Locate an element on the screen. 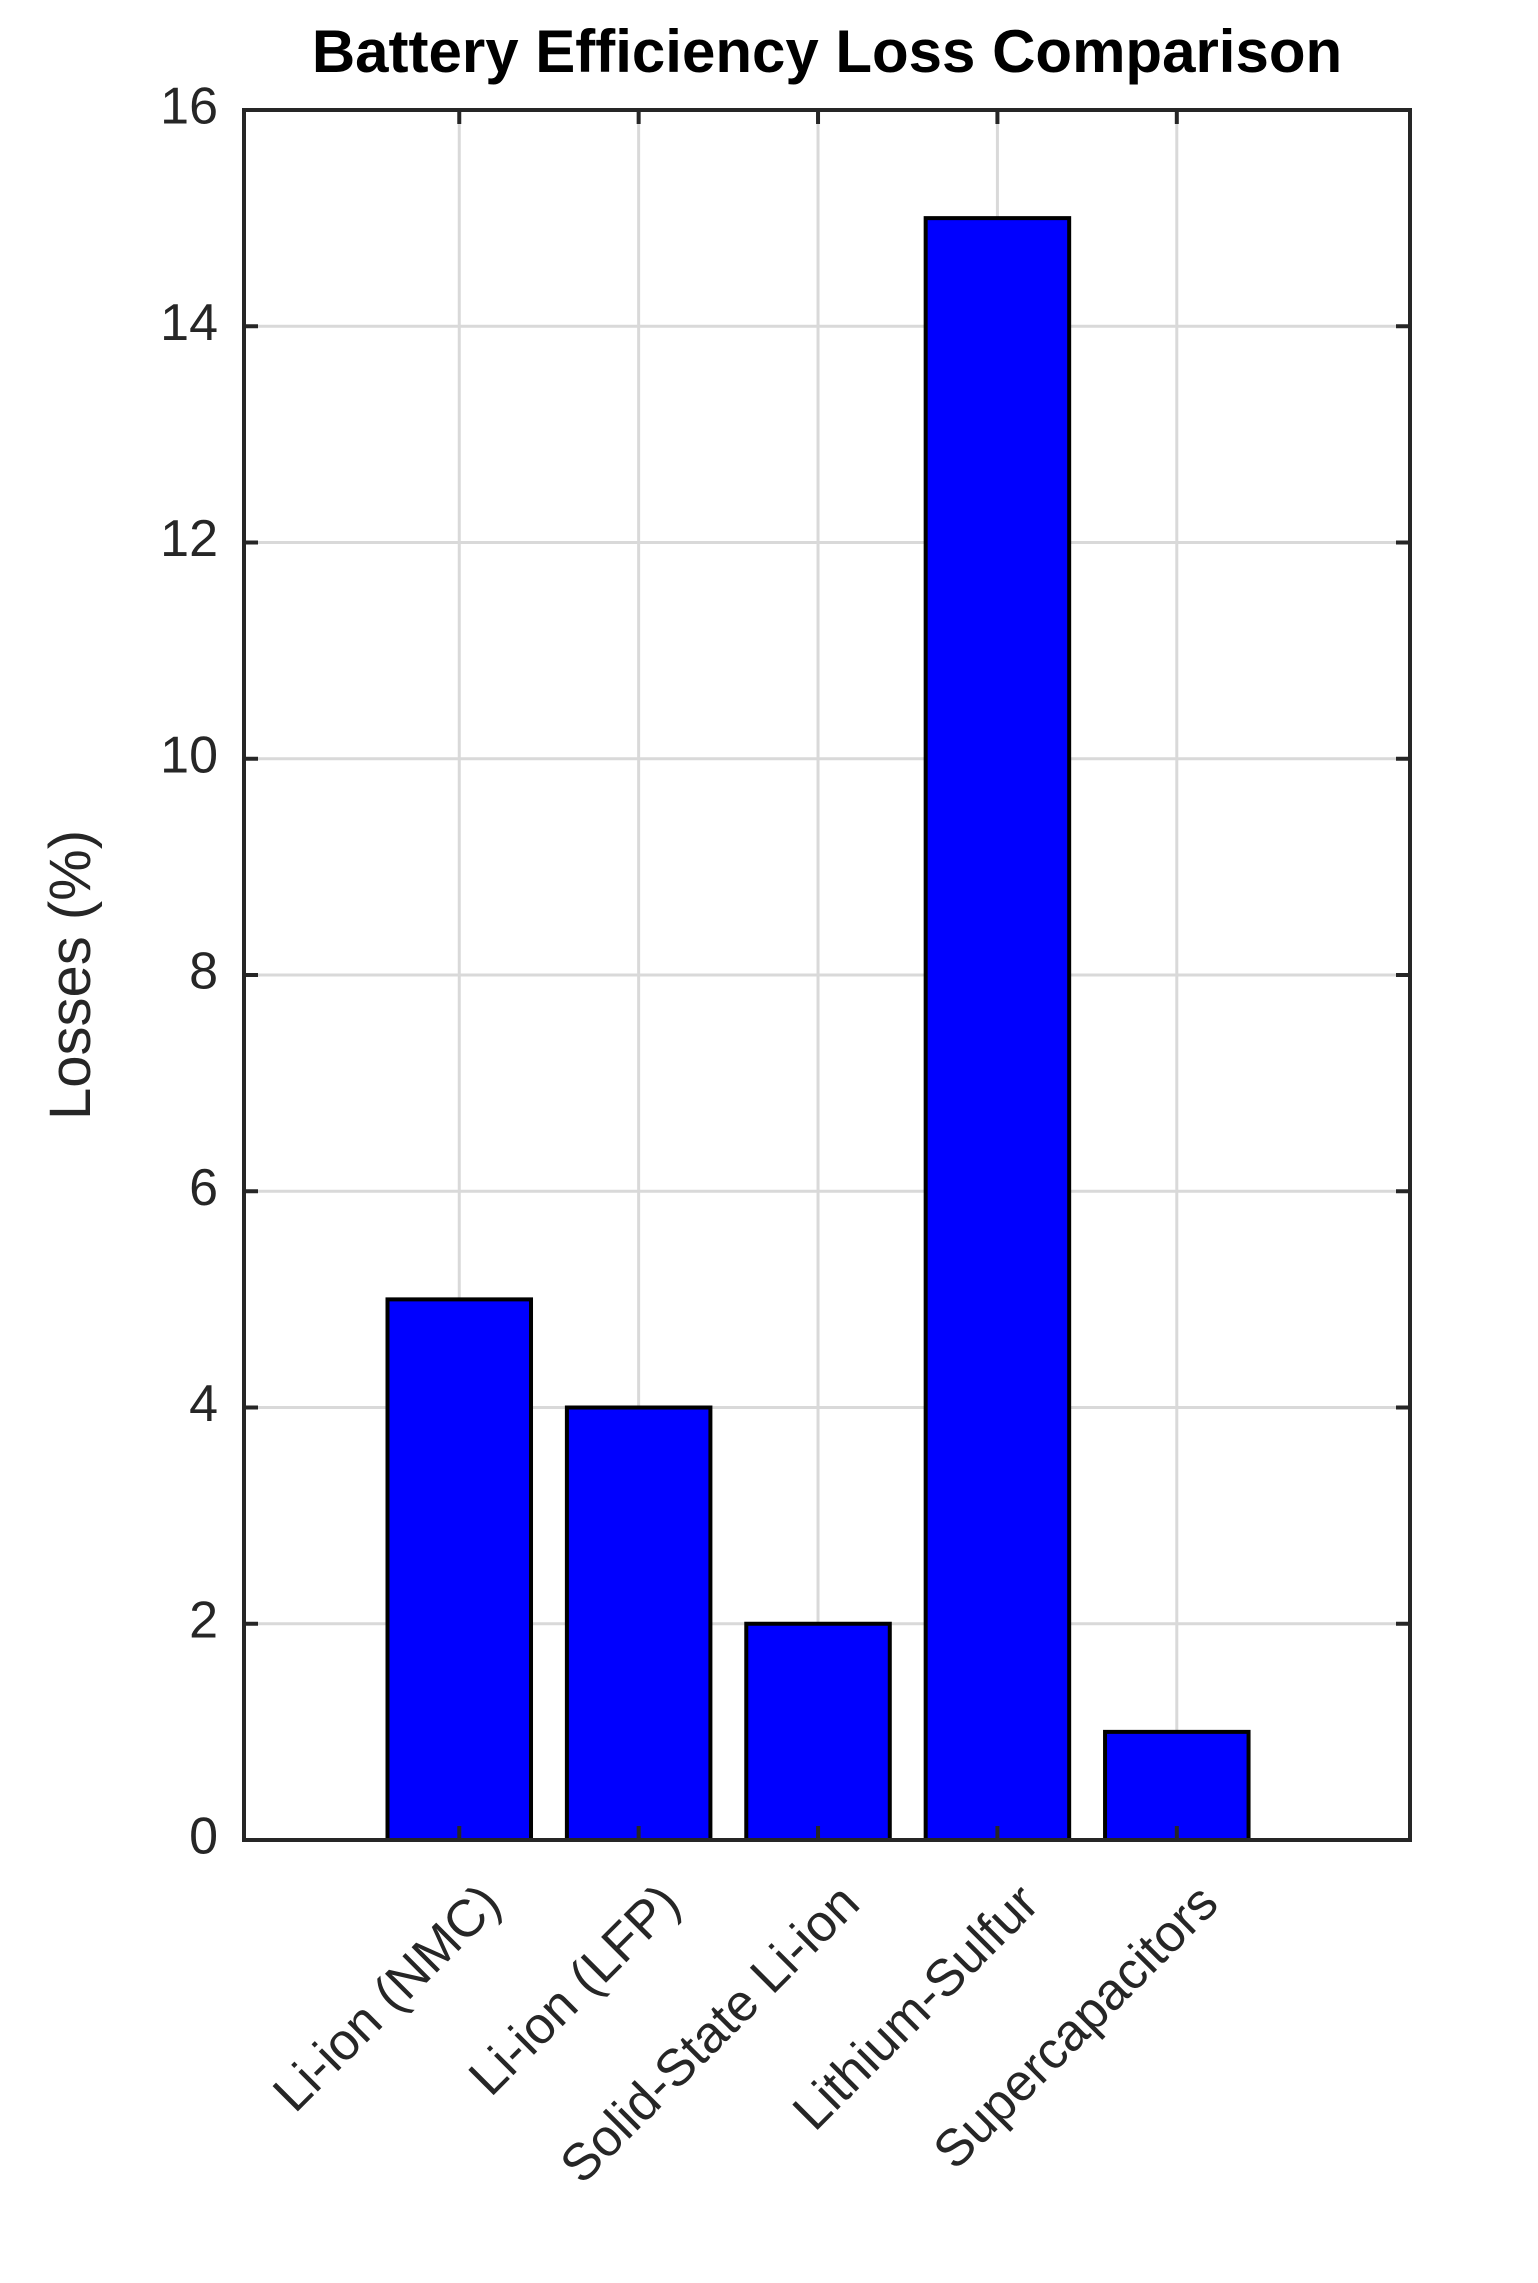 Image resolution: width=1538 pixels, height=2283 pixels. chart-title: Battery Efficiency Loss Comparison is located at coordinates (827, 51).